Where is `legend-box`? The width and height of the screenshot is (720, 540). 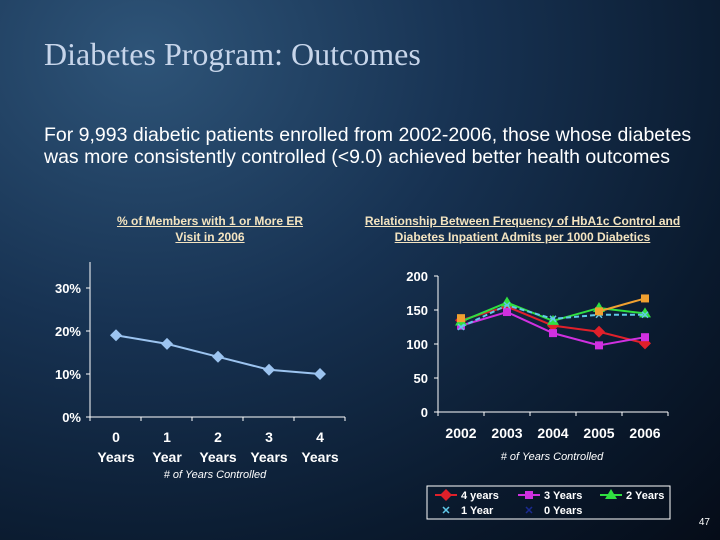 legend-box is located at coordinates (548, 502).